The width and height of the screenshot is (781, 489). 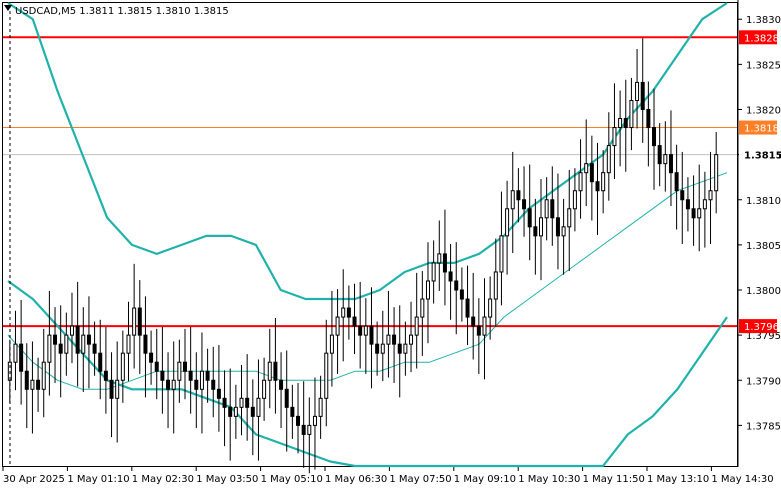 What do you see at coordinates (763, 65) in the screenshot?
I see `price-tick-label: 1.3825` at bounding box center [763, 65].